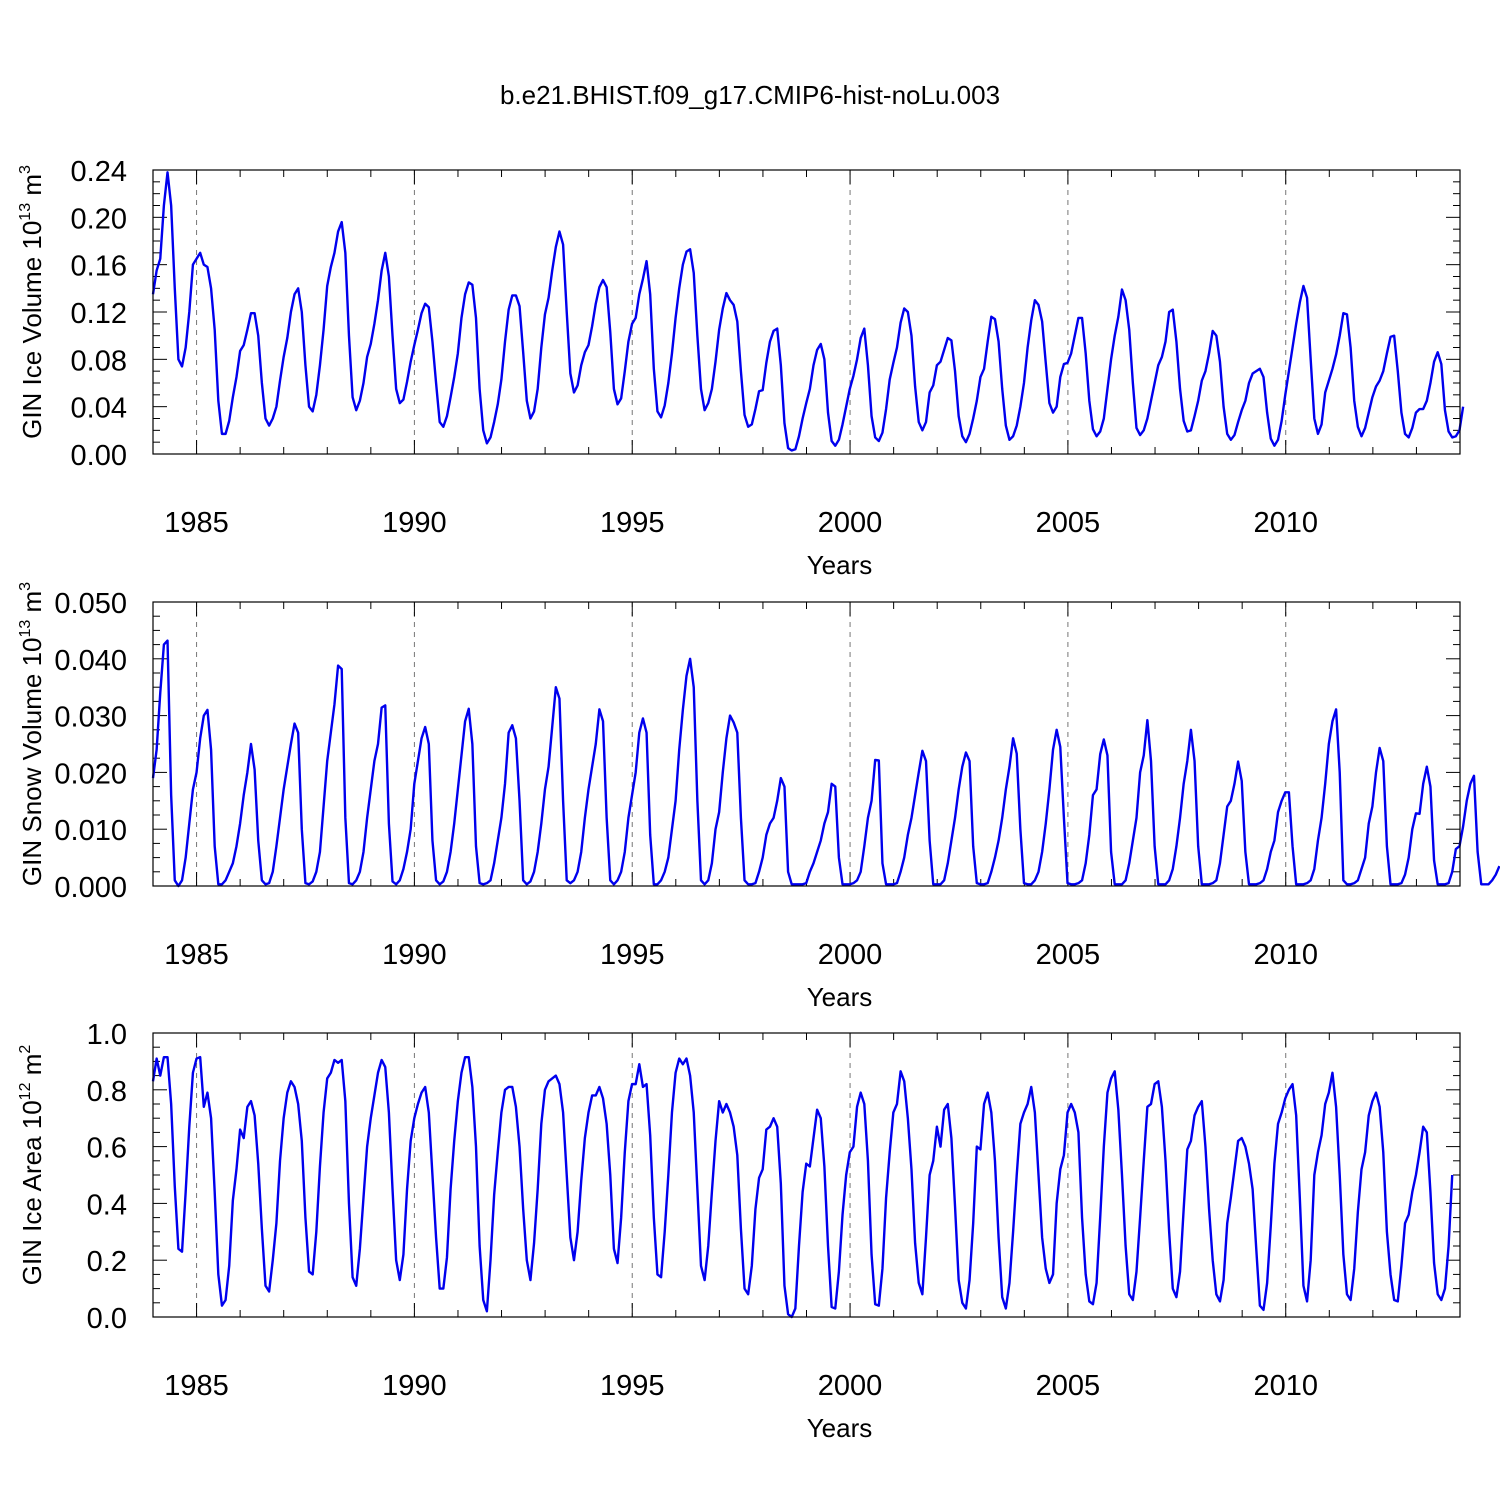 Image resolution: width=1500 pixels, height=1500 pixels. I want to click on y-label-unit-exponent: 2, so click(25, 1049).